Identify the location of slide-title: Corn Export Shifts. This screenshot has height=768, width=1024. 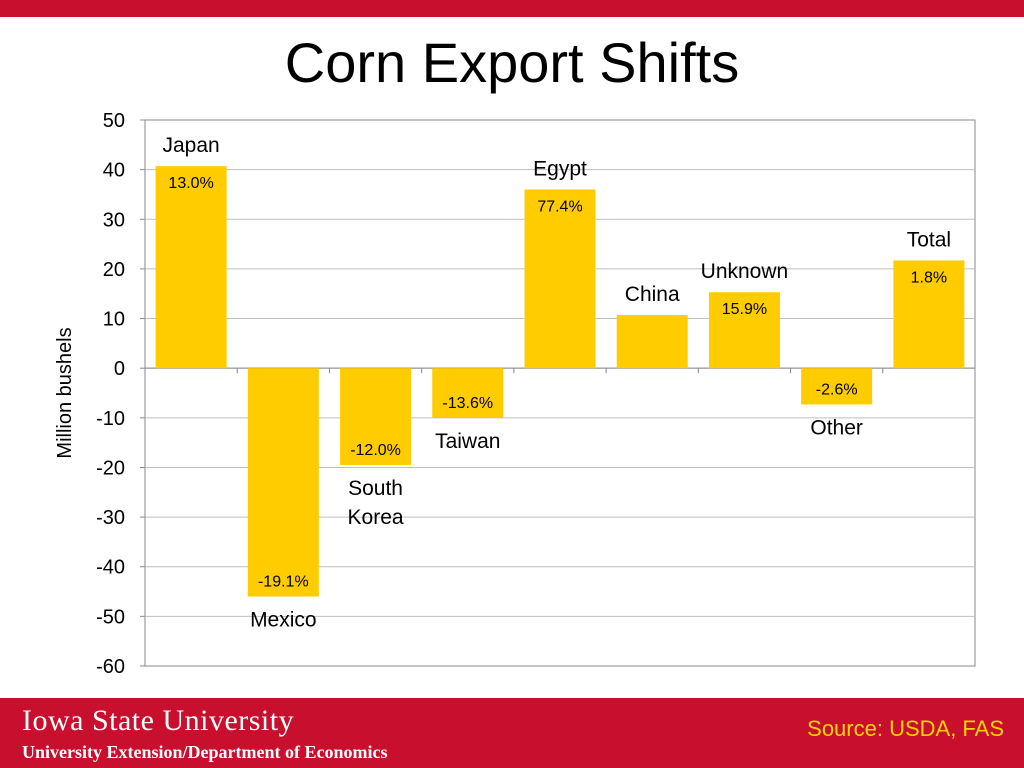
(512, 62).